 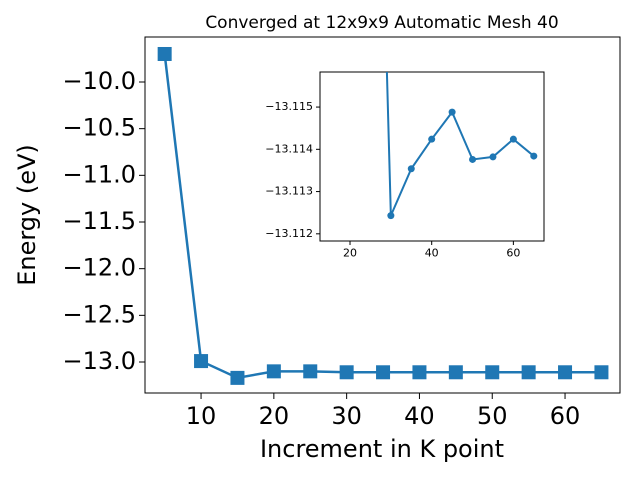 What do you see at coordinates (346, 416) in the screenshot?
I see `x-tick-label: 30` at bounding box center [346, 416].